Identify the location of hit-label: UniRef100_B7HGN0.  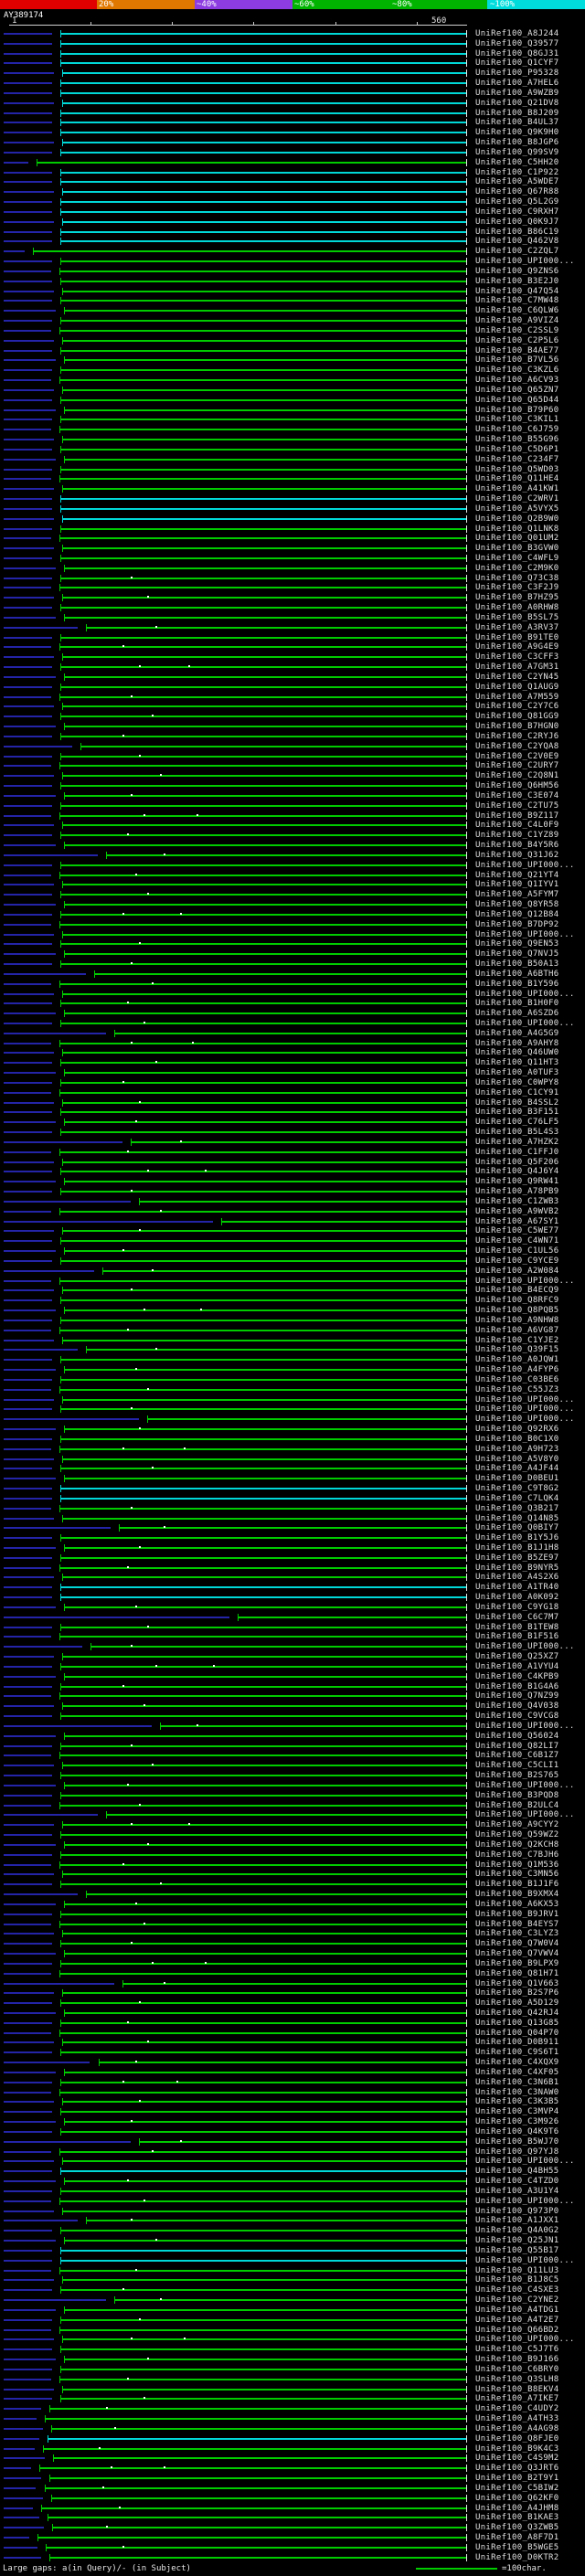
(517, 726).